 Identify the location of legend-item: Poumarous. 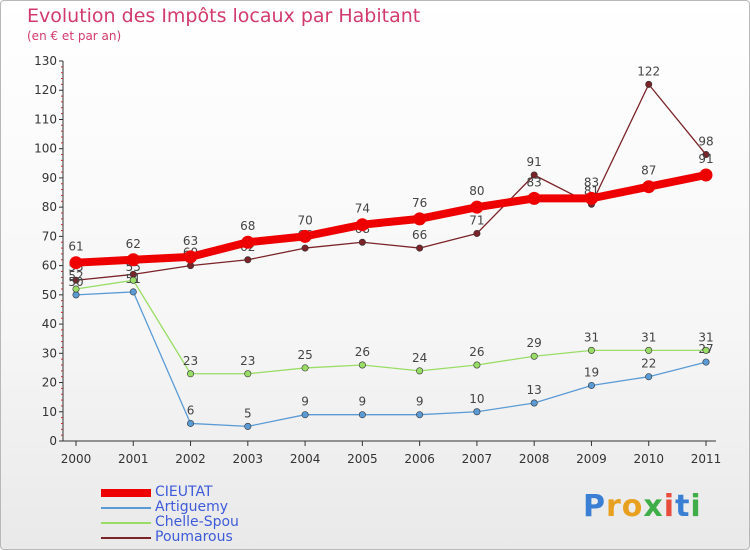
(170, 537).